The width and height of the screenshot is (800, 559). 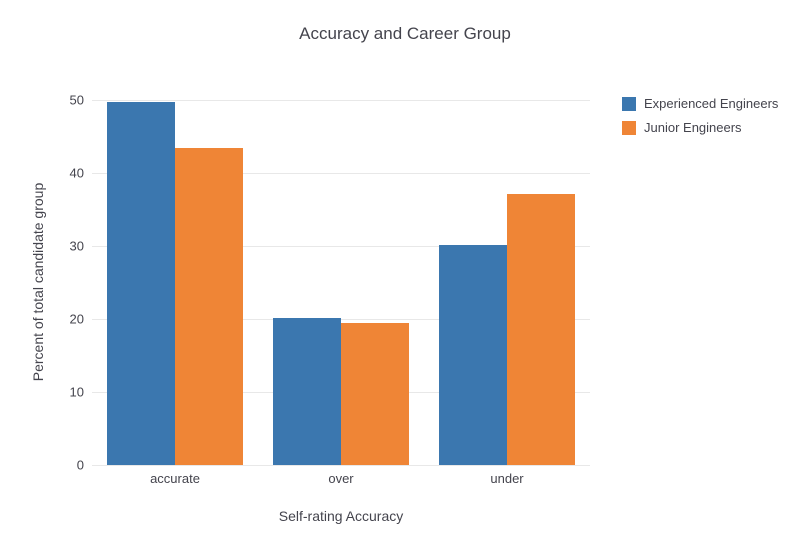 I want to click on legend-label: Junior Engineers, so click(x=693, y=127).